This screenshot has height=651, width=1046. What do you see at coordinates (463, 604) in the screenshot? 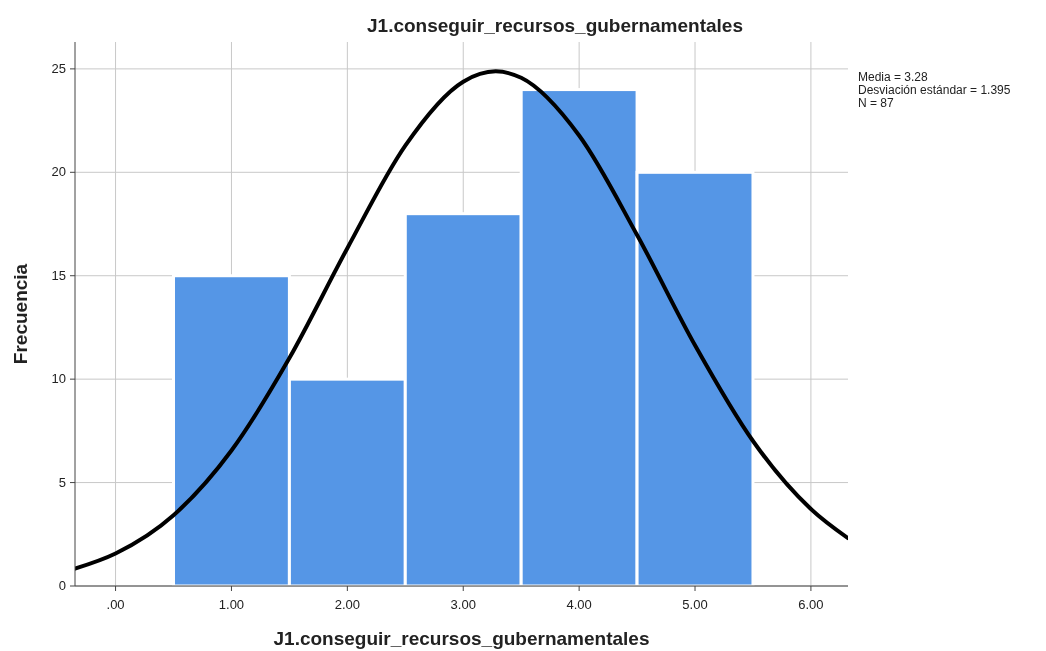
I see `x-tick-label: 3.00` at bounding box center [463, 604].